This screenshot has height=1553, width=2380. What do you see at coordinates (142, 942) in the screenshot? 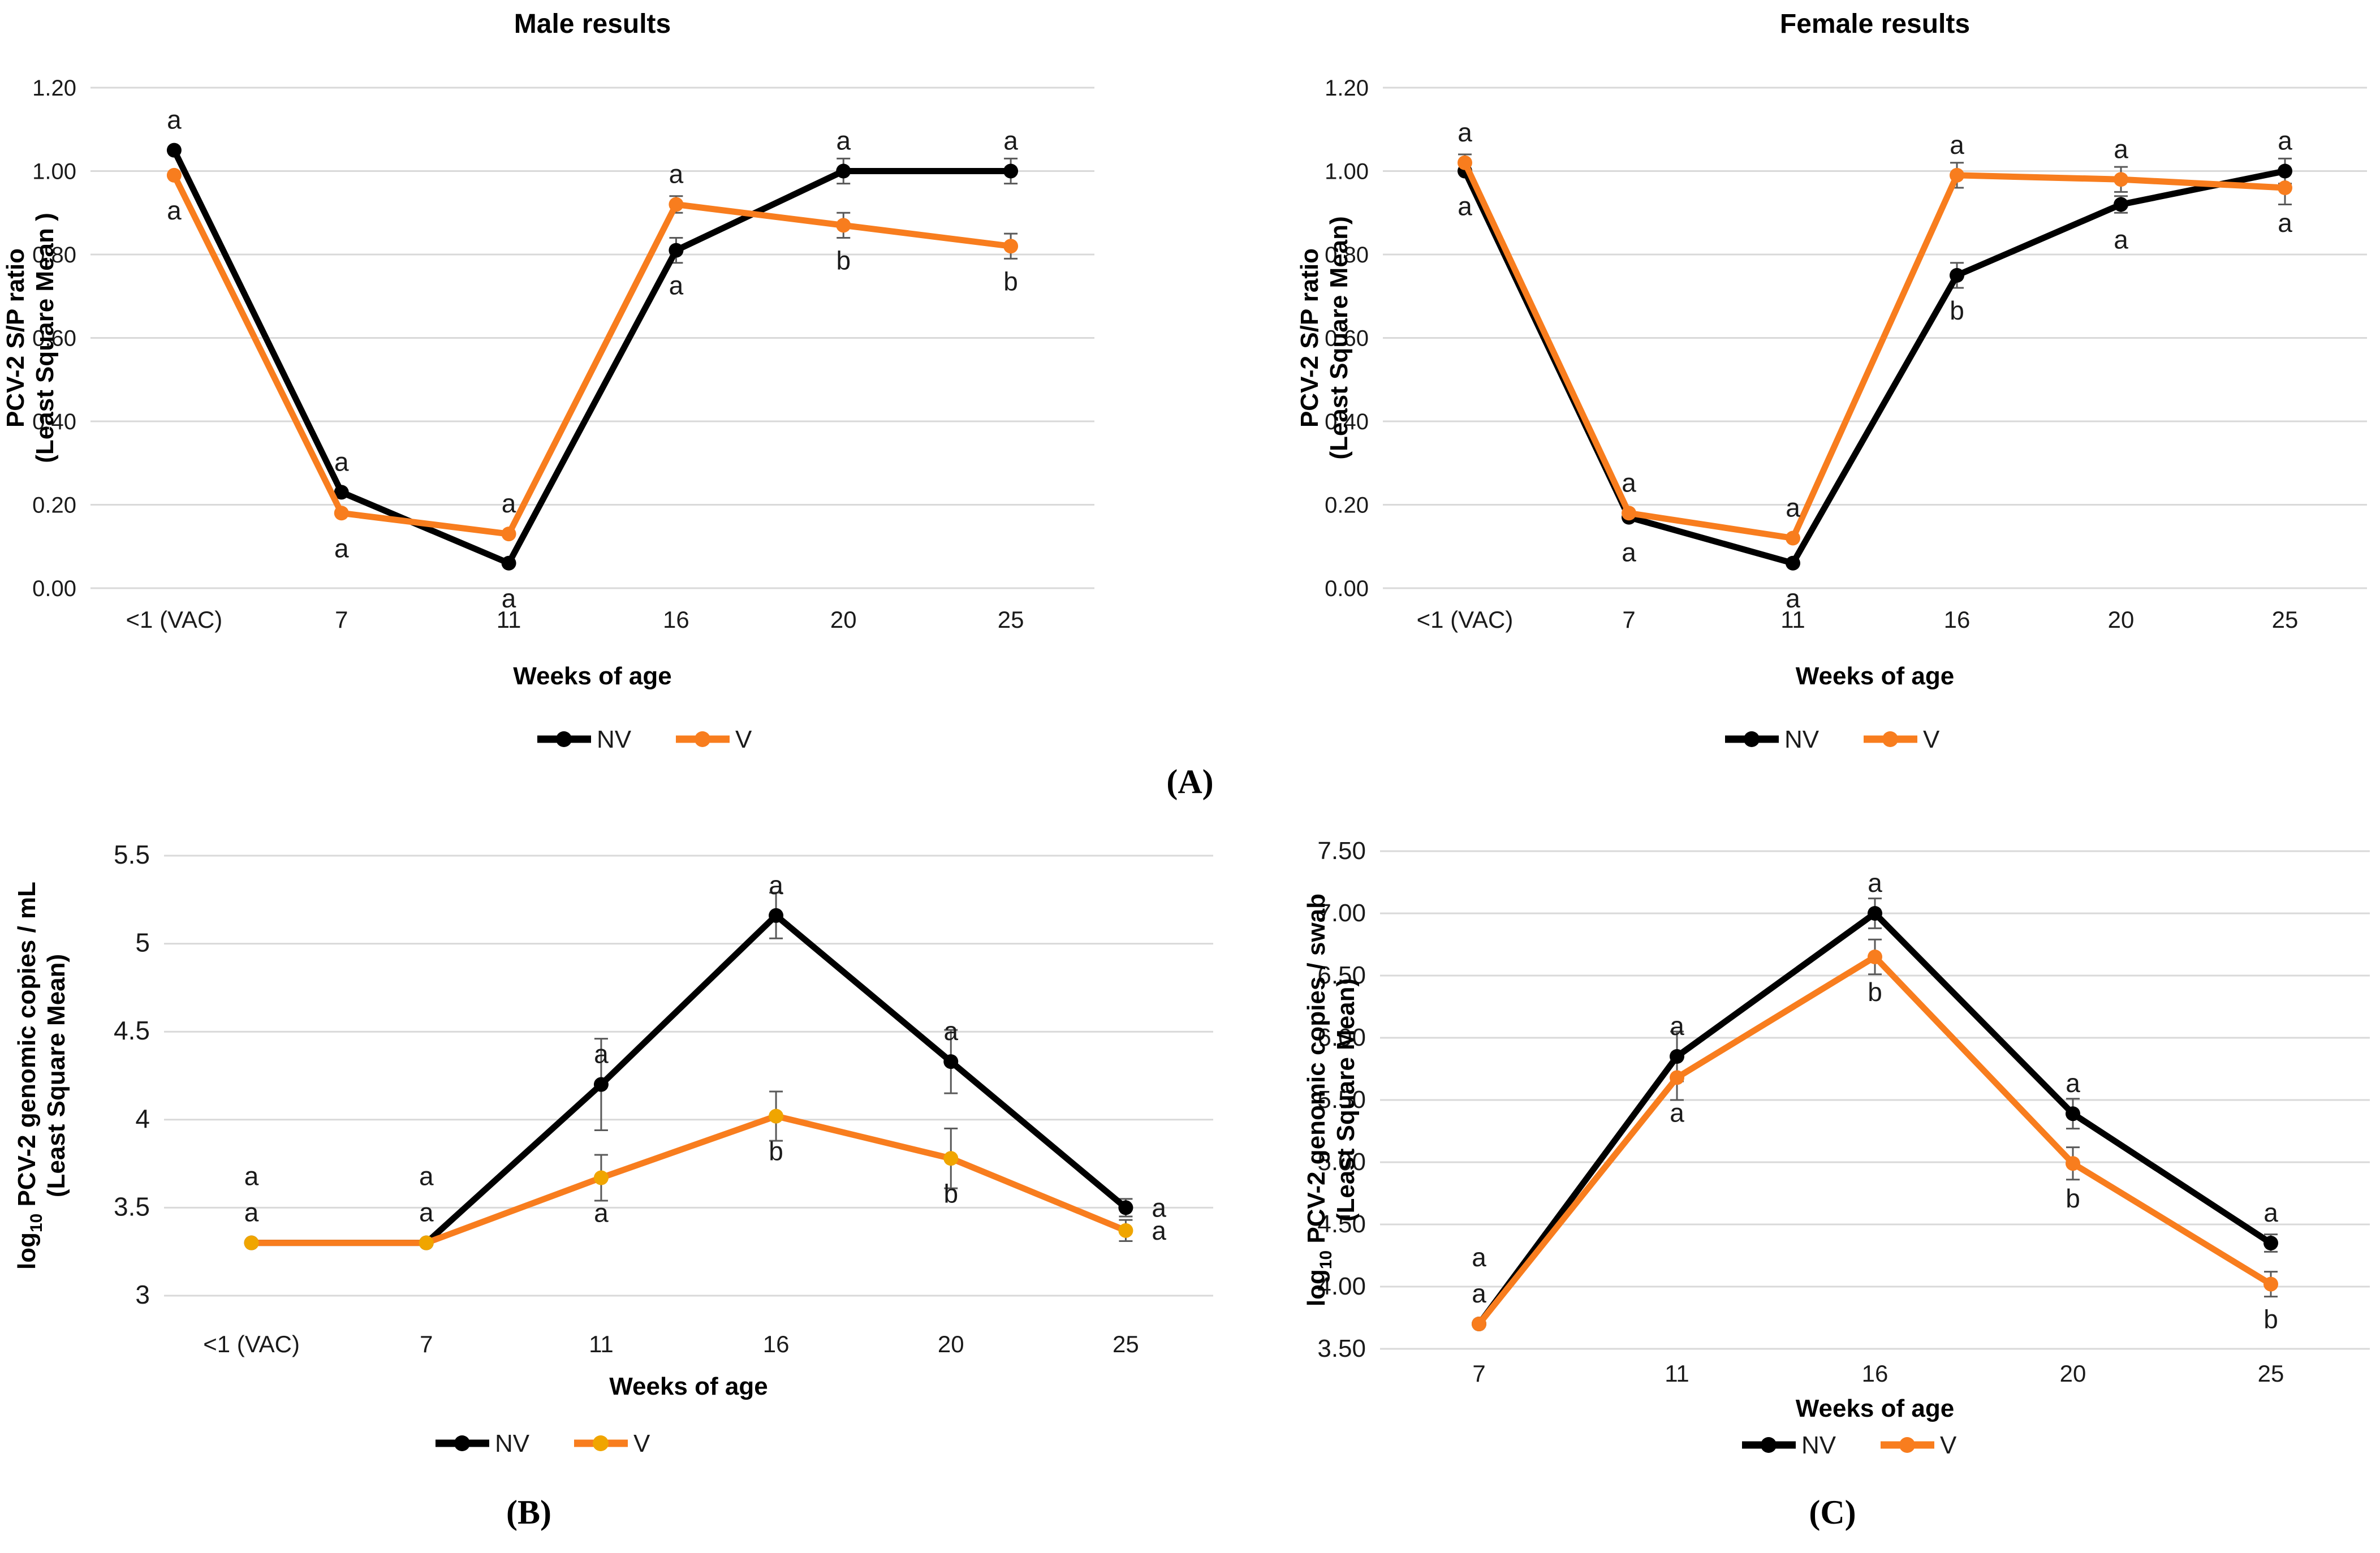
I see `y-tick-label: 5` at bounding box center [142, 942].